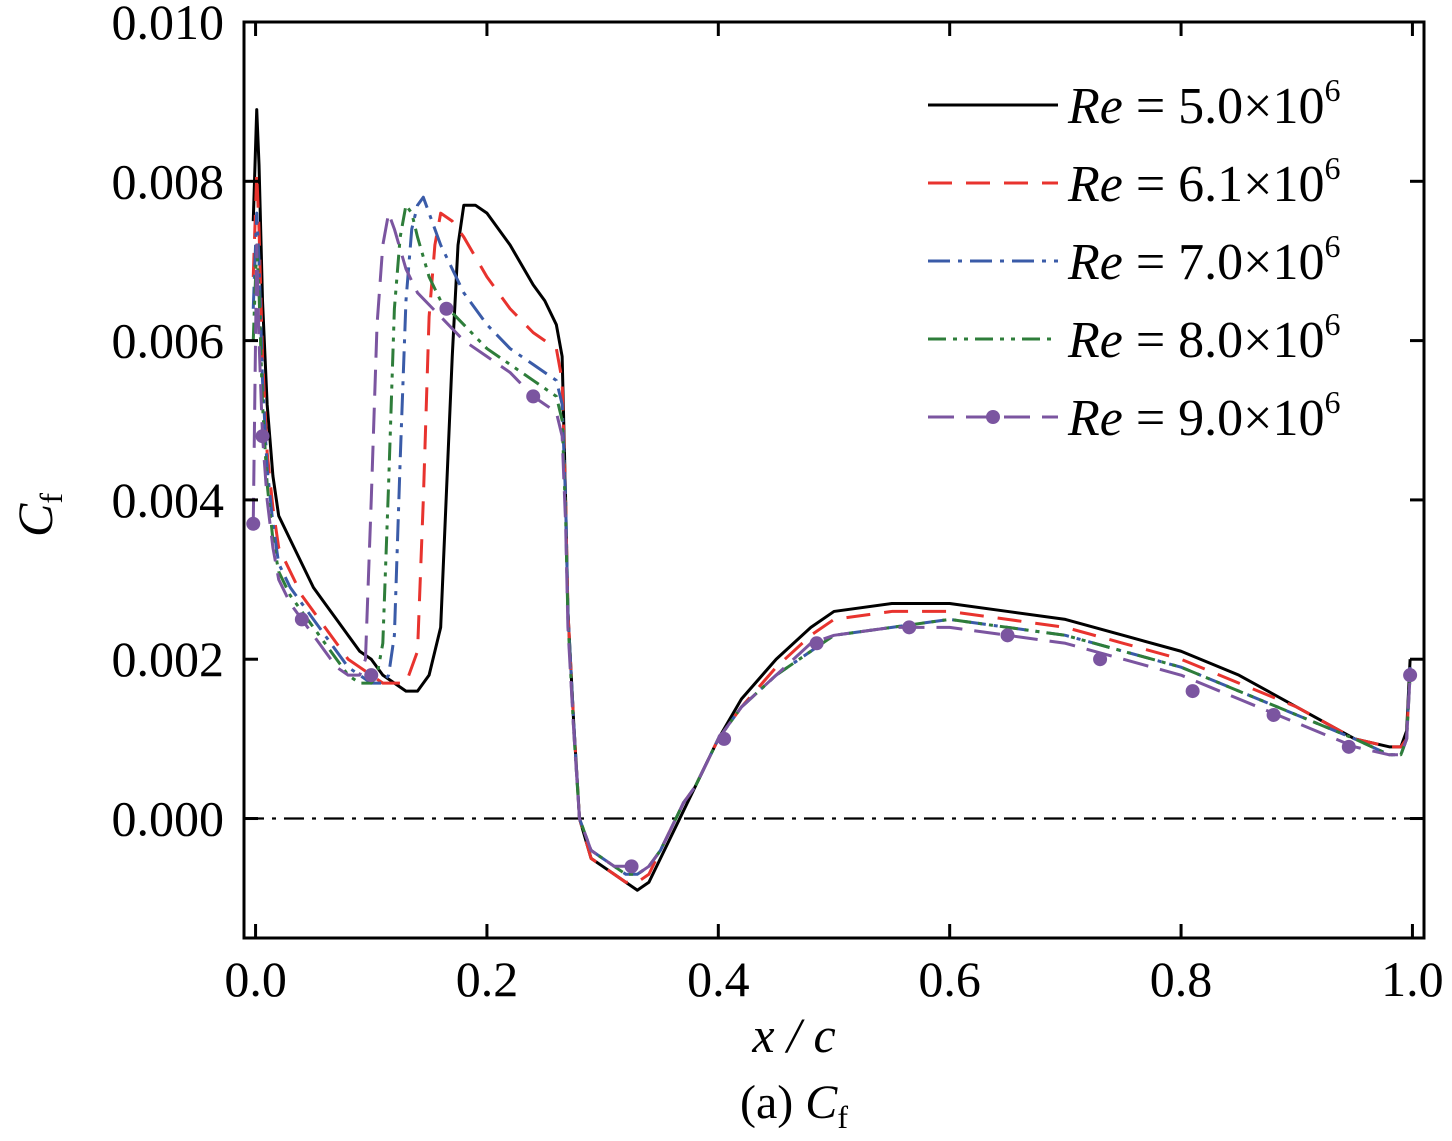 The width and height of the screenshot is (1452, 1141). Describe the element at coordinates (1204, 181) in the screenshot. I see `legend-label-2: Re = 6.1×106` at that location.